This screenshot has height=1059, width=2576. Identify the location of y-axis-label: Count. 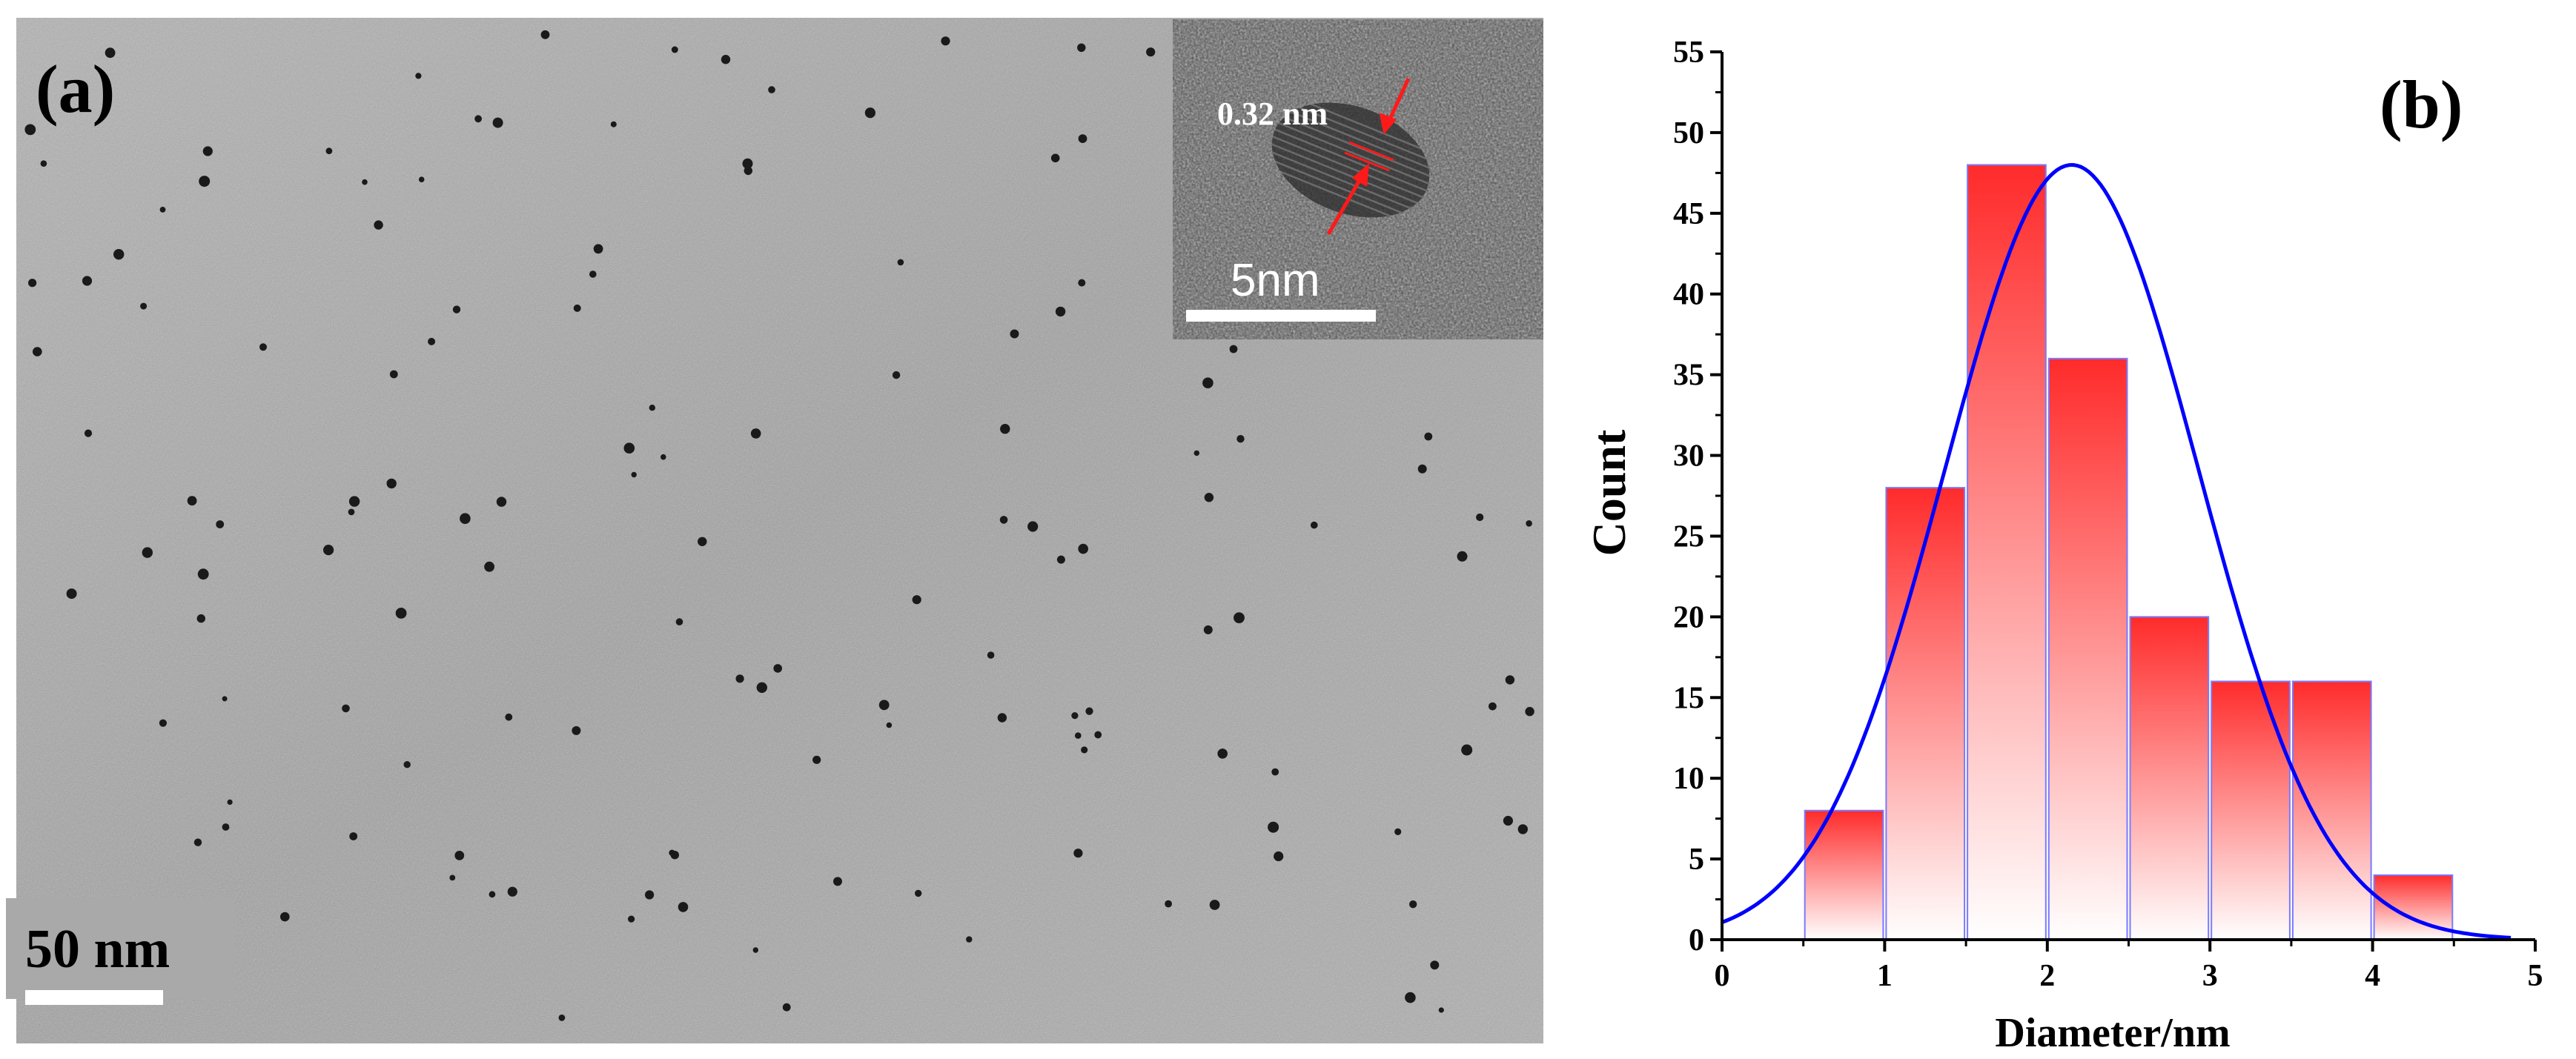
(1609, 492).